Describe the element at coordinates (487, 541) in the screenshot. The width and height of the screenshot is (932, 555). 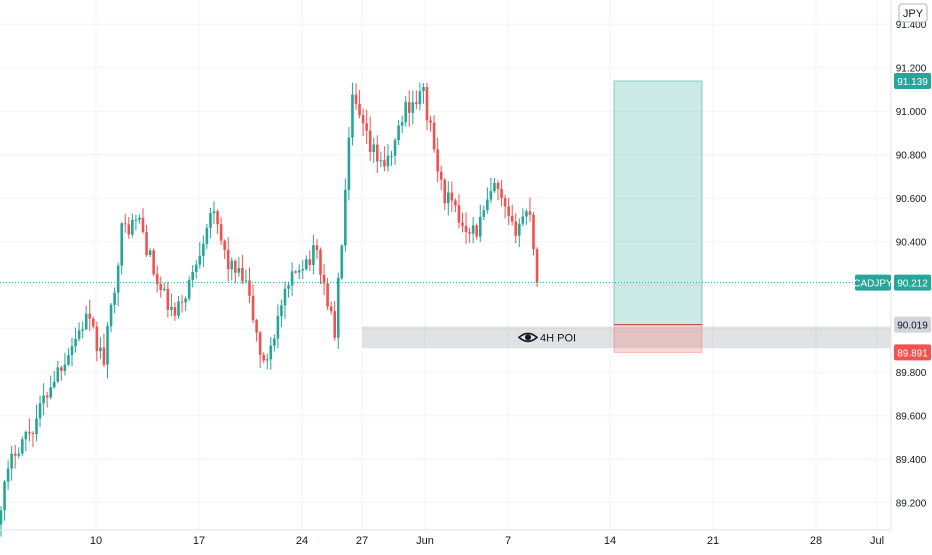
I see `time-axis: 10 17 24 27 Jun 7 14 21 28 Jul` at that location.